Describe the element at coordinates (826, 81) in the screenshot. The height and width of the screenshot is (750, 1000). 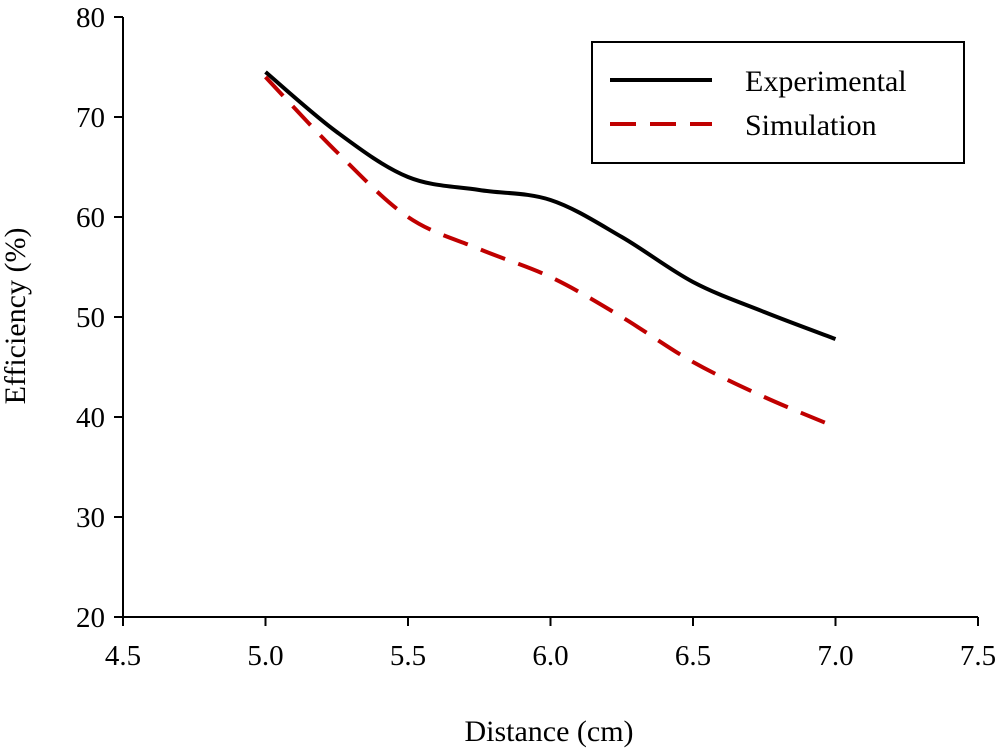
I see `legend-label-experimental: Experimental` at that location.